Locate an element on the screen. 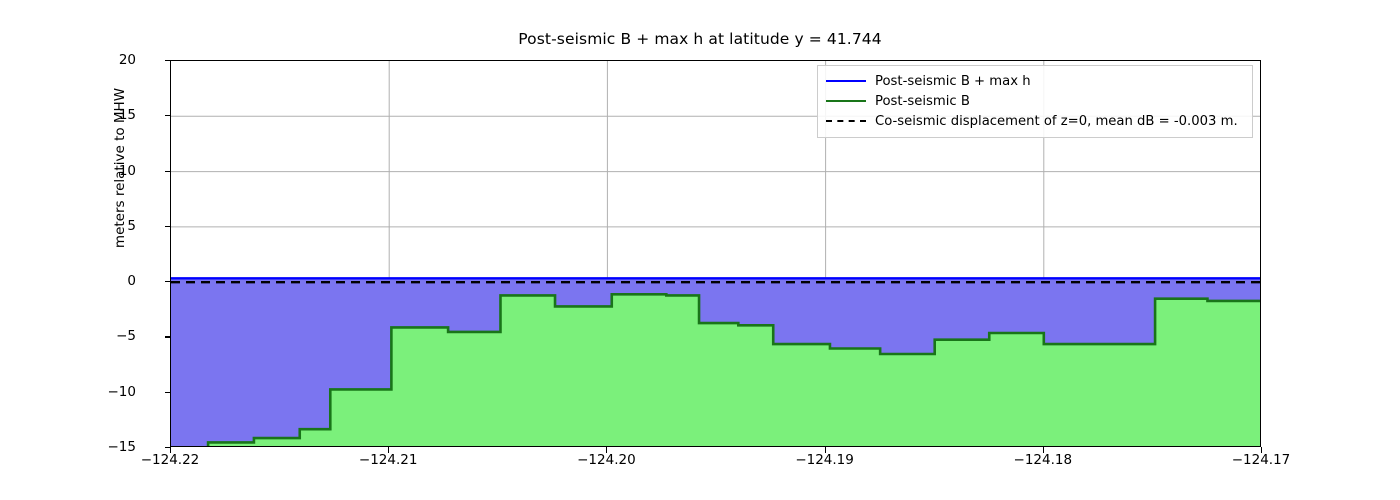 This screenshot has width=1400, height=500. y-tick-label: 0 is located at coordinates (131, 281).